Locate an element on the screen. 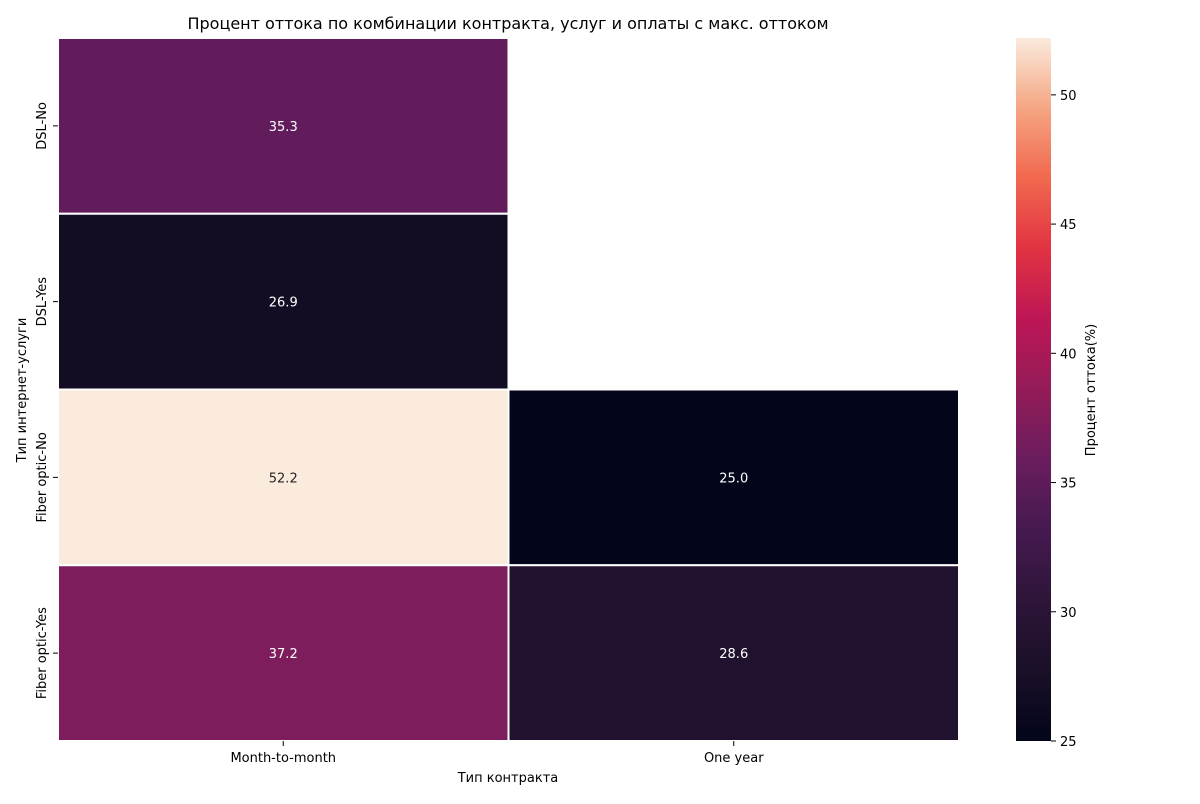  colorbar-tick-label: 50 is located at coordinates (1068, 96).